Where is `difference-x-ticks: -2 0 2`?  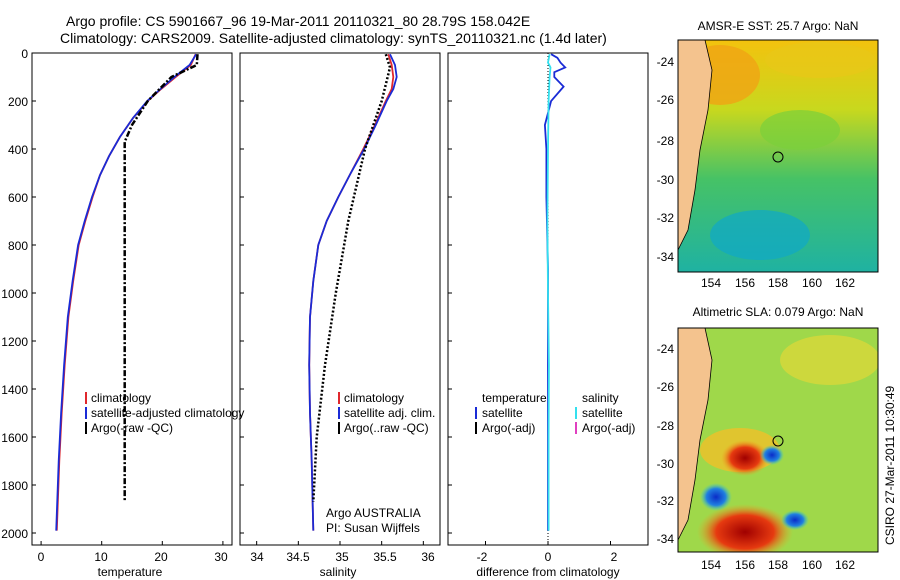 difference-x-ticks: -2 0 2 is located at coordinates (547, 557).